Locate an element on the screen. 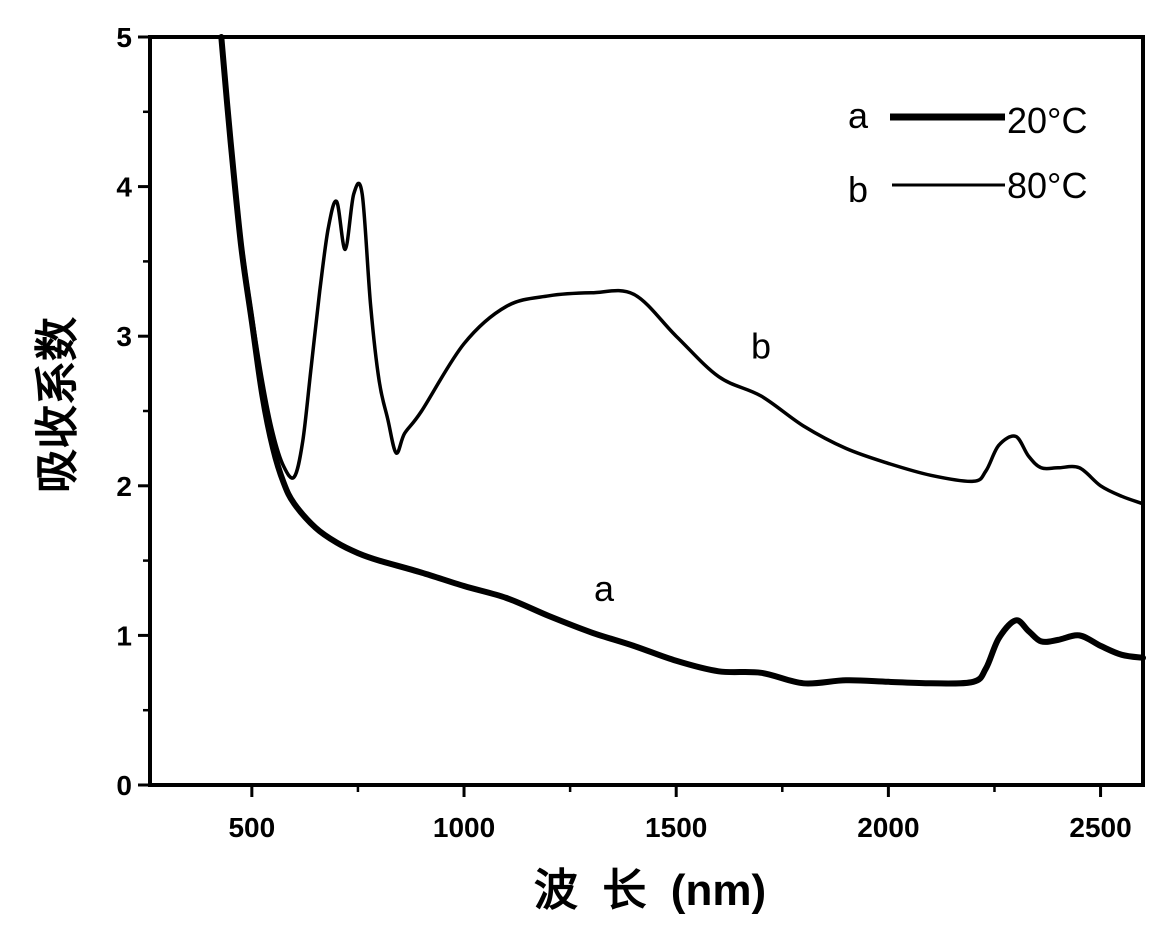 Image resolution: width=1176 pixels, height=932 pixels. x-tick-label: 2500 is located at coordinates (1100, 827).